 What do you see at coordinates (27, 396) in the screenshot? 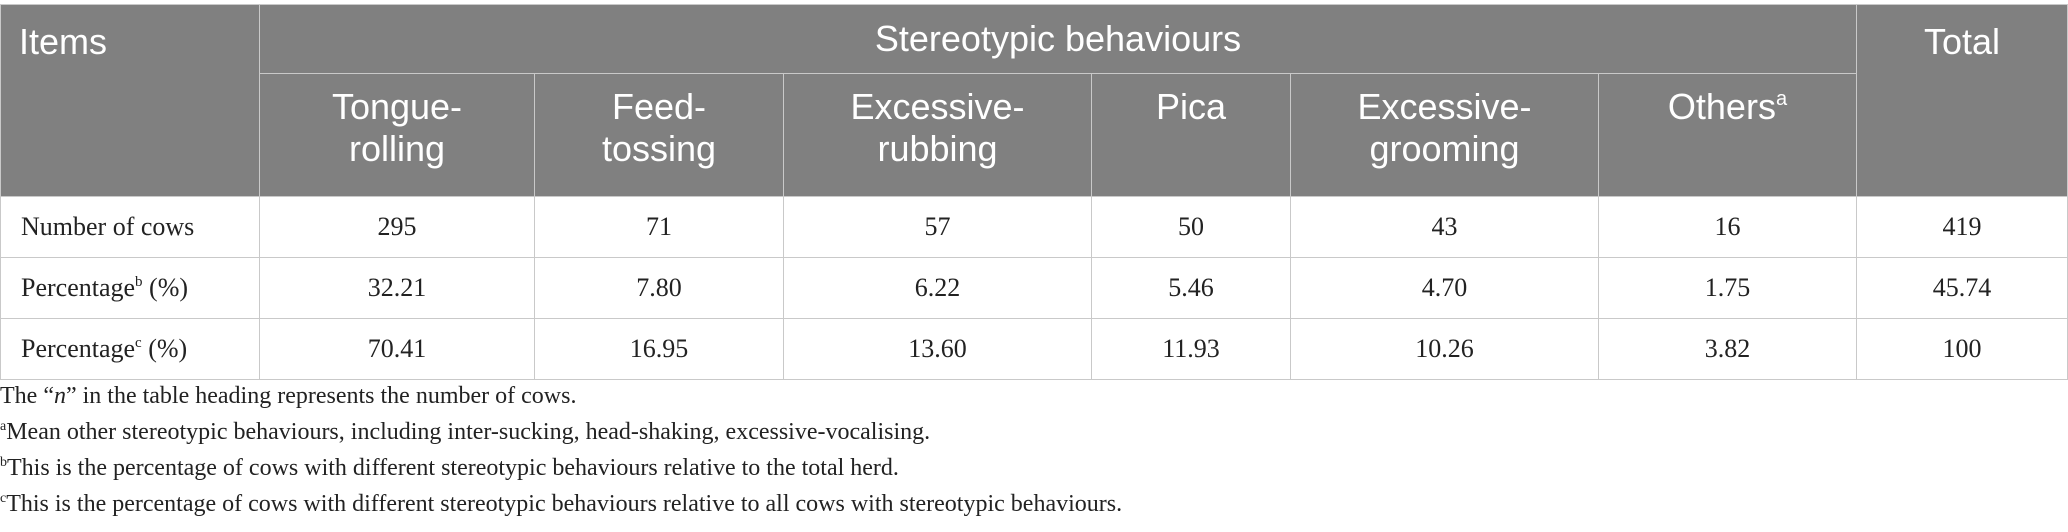
I see `footnote-text: The “` at bounding box center [27, 396].